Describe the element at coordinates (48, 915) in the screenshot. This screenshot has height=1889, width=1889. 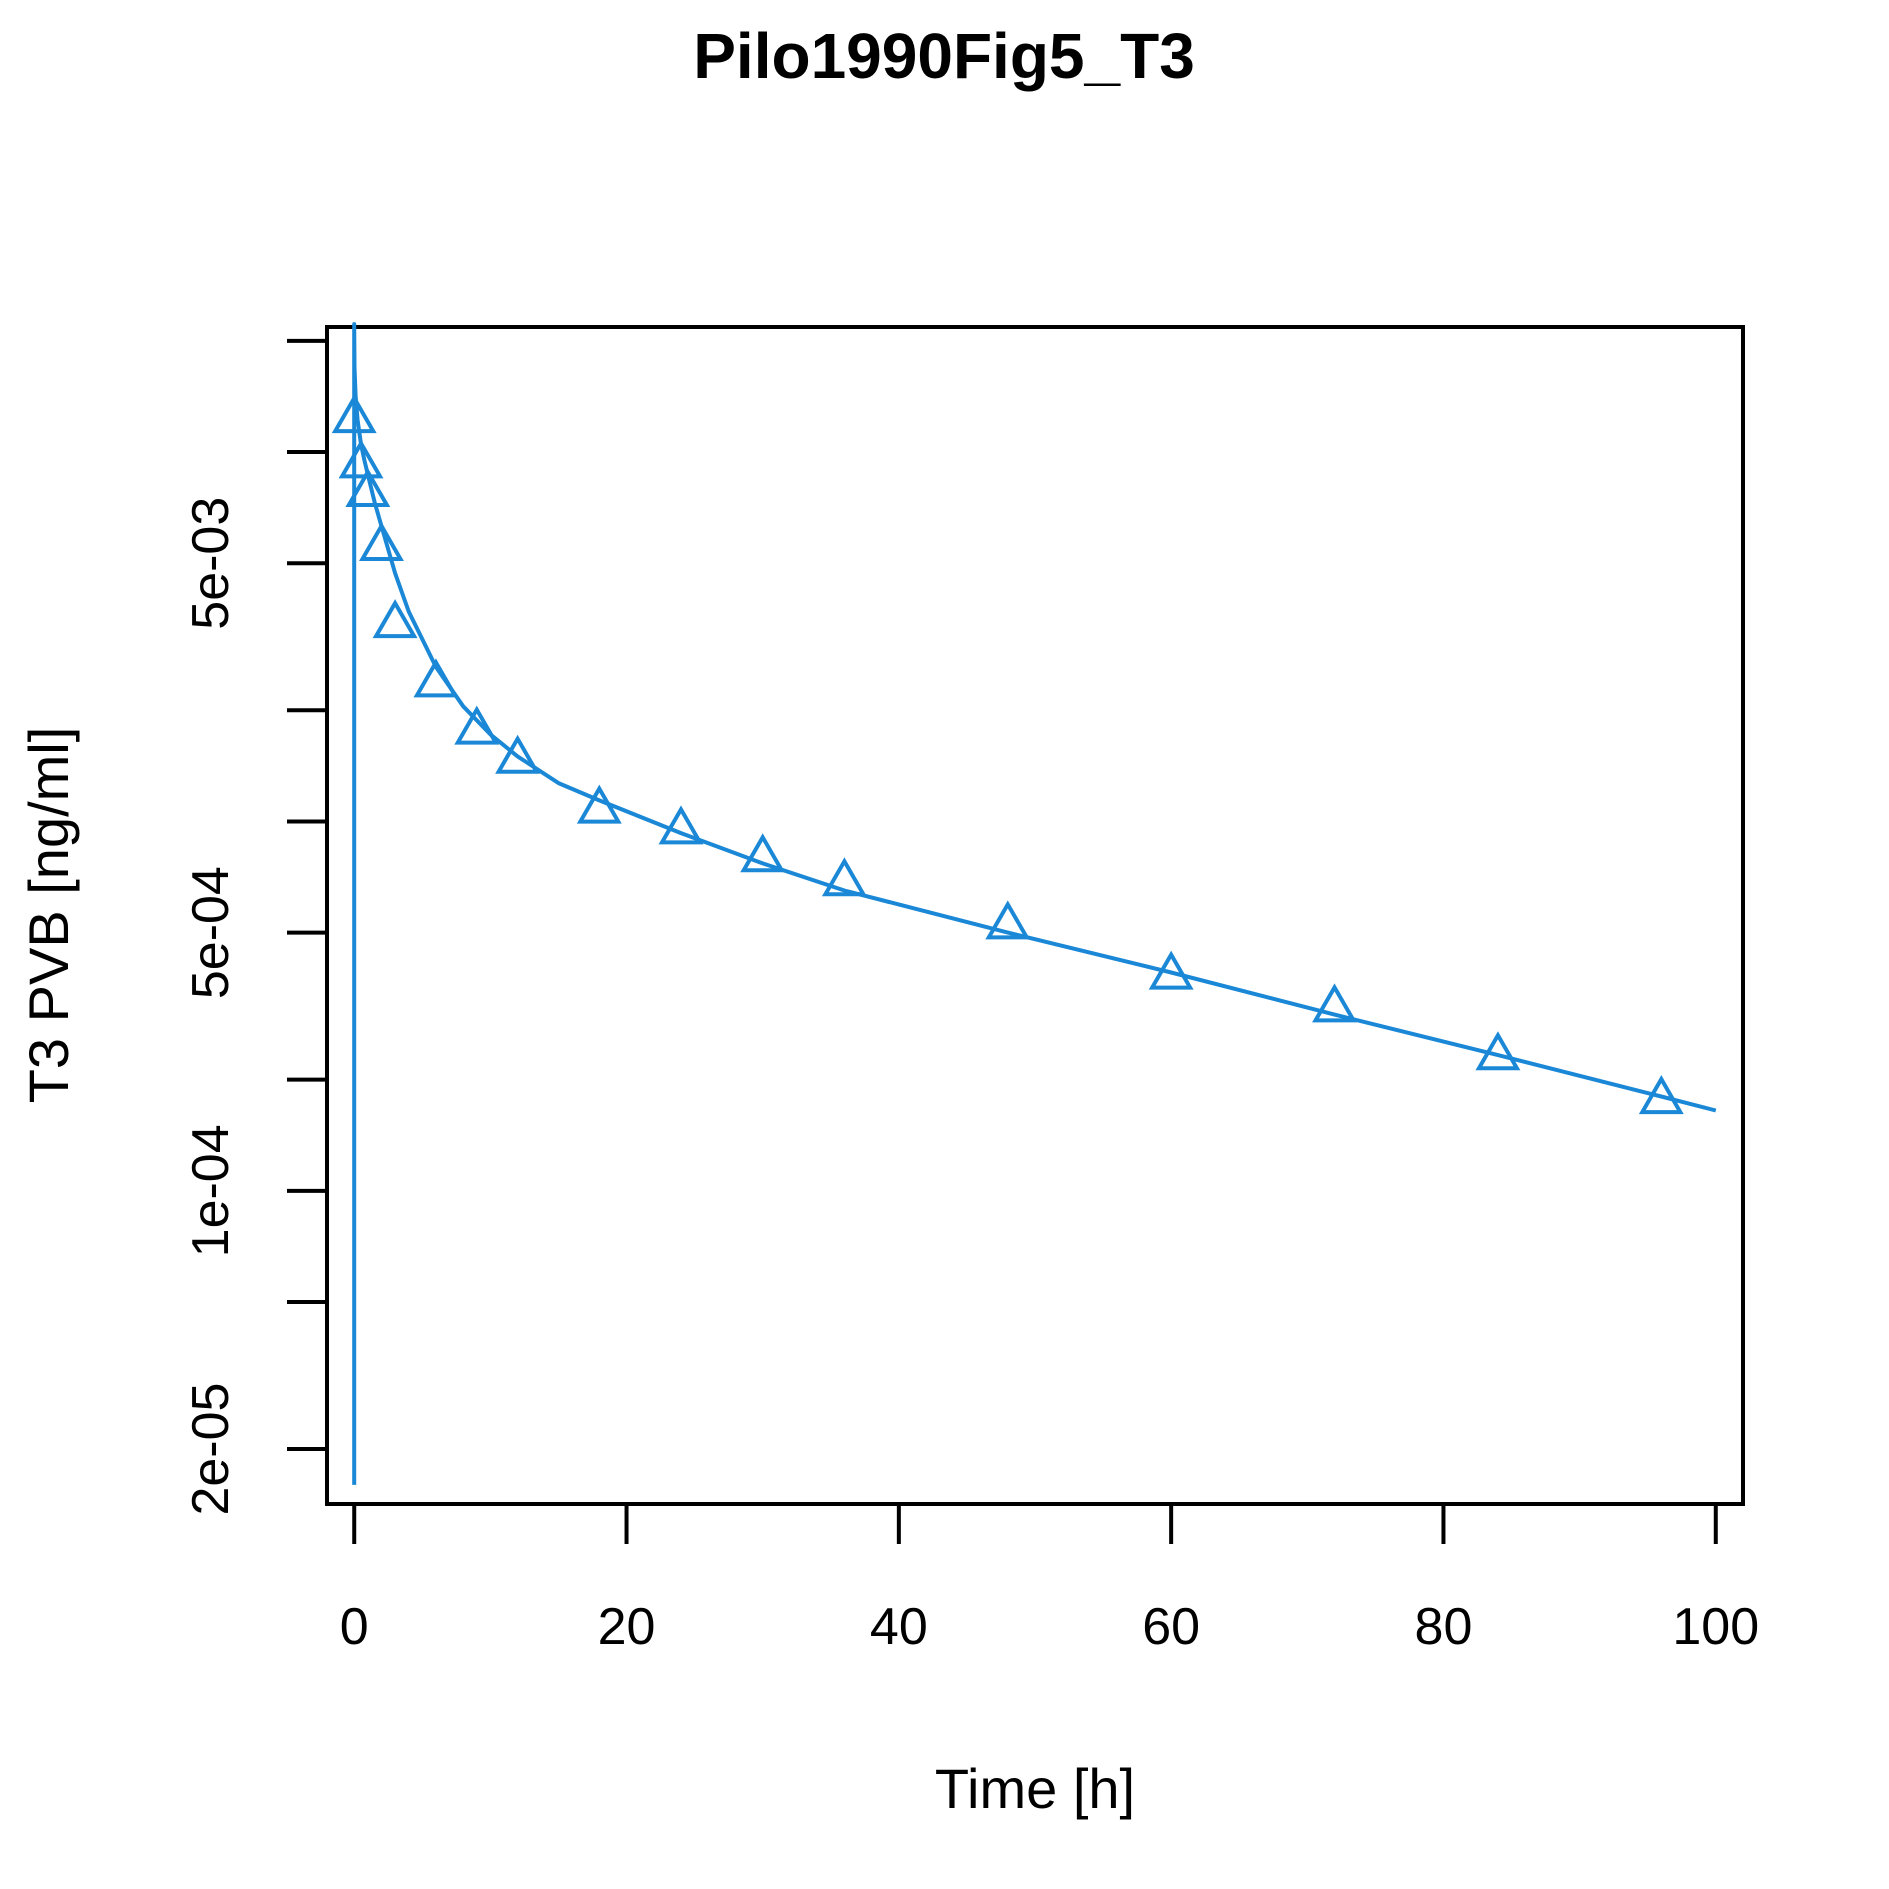
I see `y-axis-label: T3 PVB [ng/ml]` at that location.